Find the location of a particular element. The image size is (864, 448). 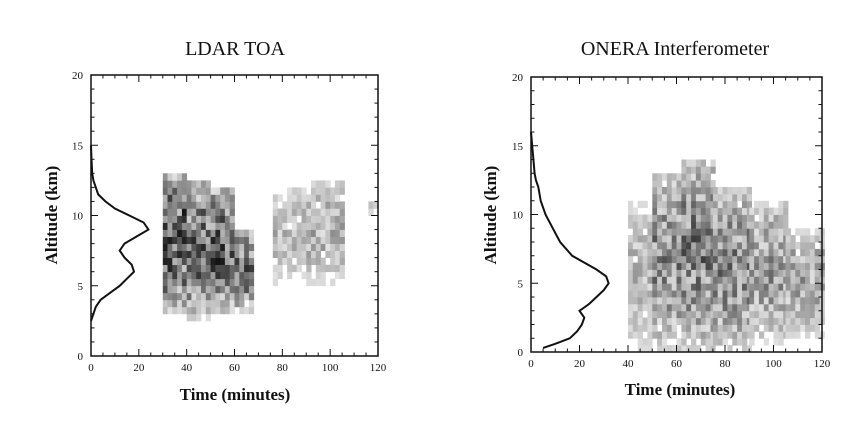

density-block-onera is located at coordinates (640, 276).